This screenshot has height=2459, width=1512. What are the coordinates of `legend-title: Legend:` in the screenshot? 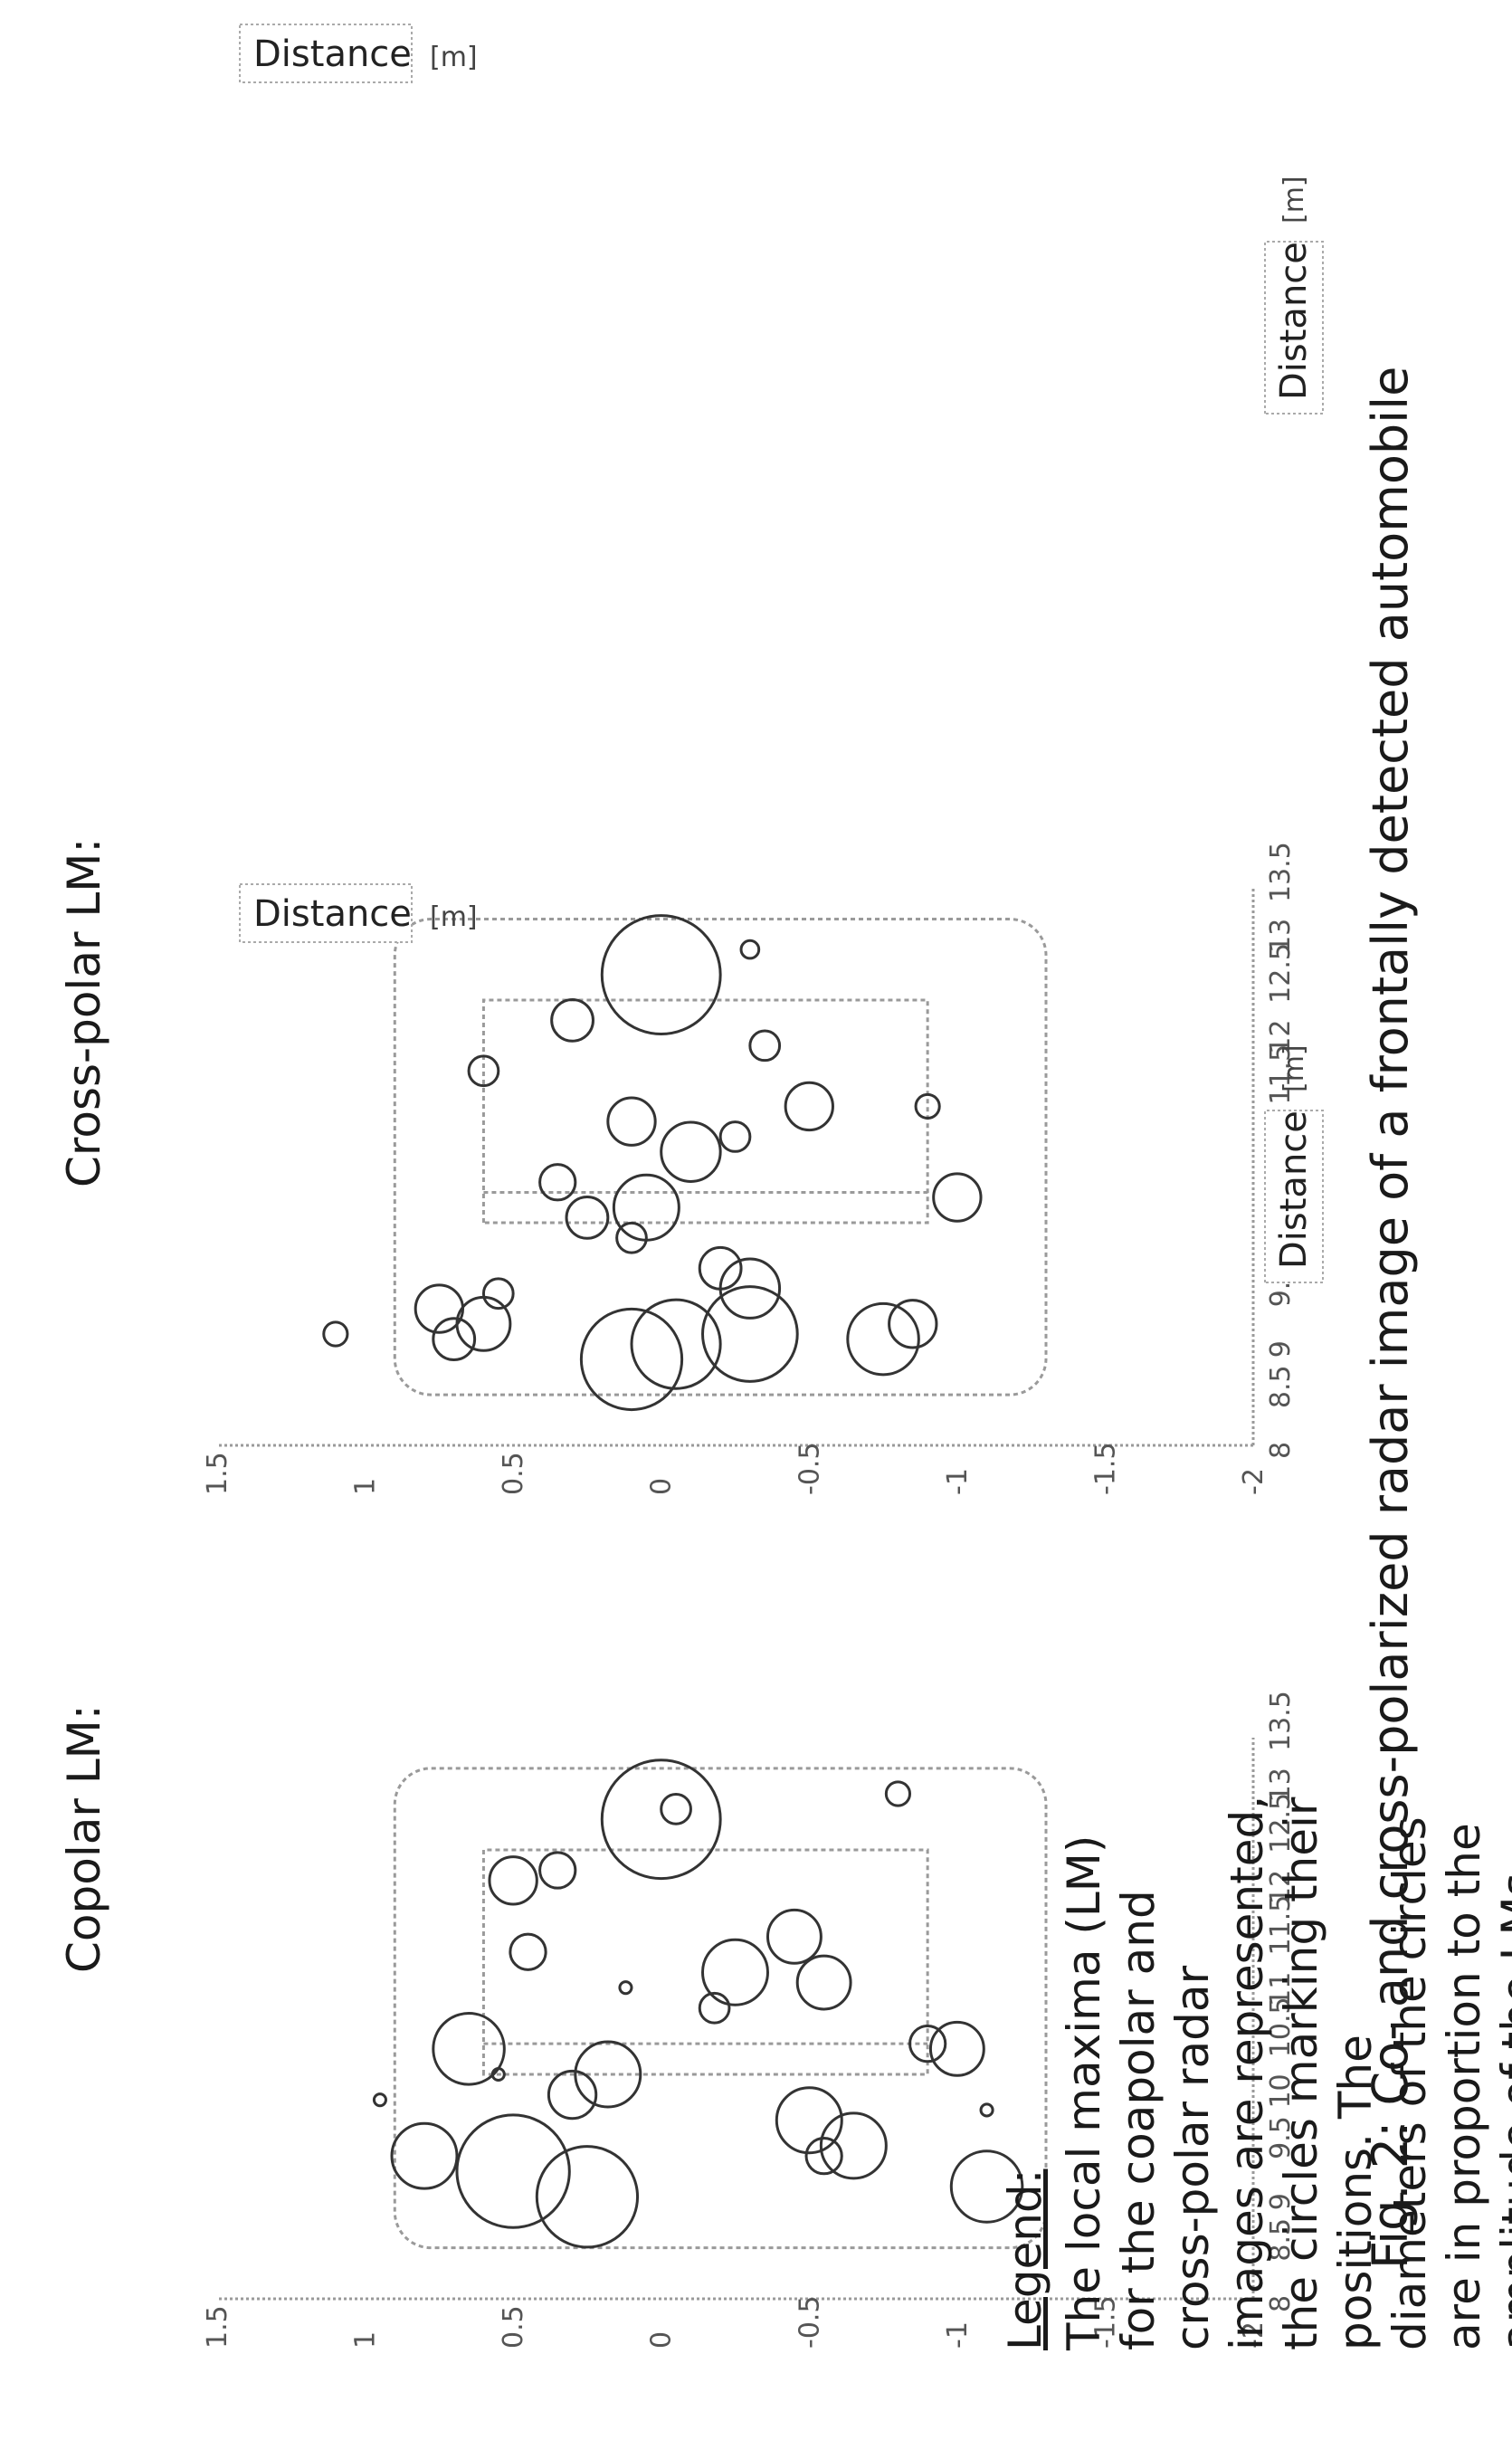 It's located at (1025, 2259).